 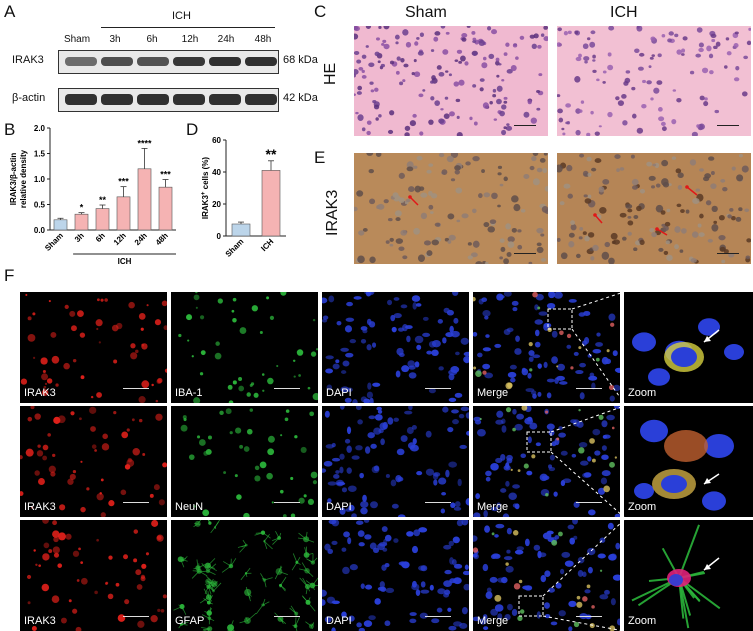 I want to click on histo-row-irak3: IRAK3, so click(x=332, y=212).